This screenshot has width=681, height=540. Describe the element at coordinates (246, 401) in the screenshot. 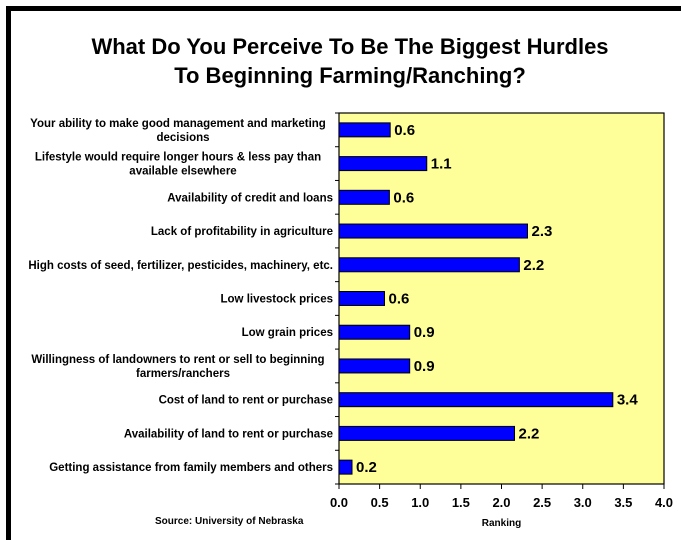

I see `category-label: Cost of land to rent or purchase` at that location.